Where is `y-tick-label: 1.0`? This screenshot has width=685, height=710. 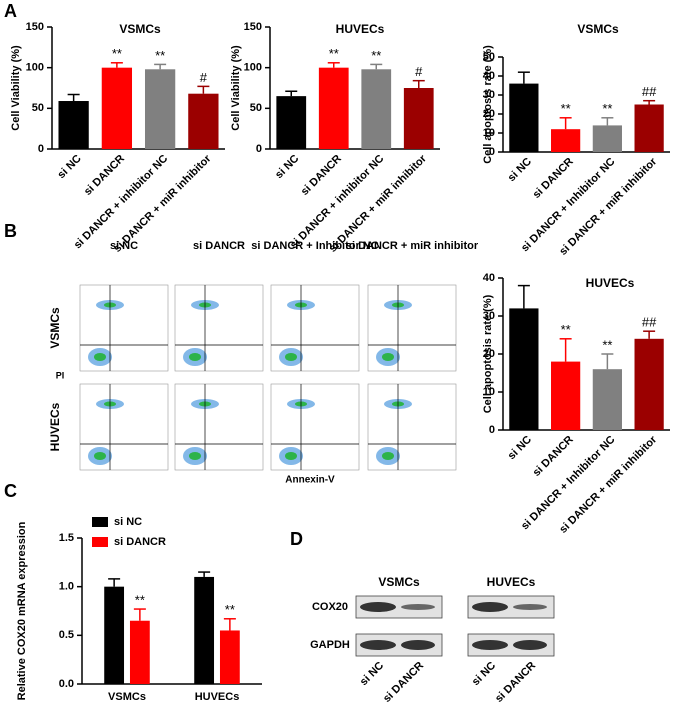
y-tick-label: 1.0 is located at coordinates (66, 587).